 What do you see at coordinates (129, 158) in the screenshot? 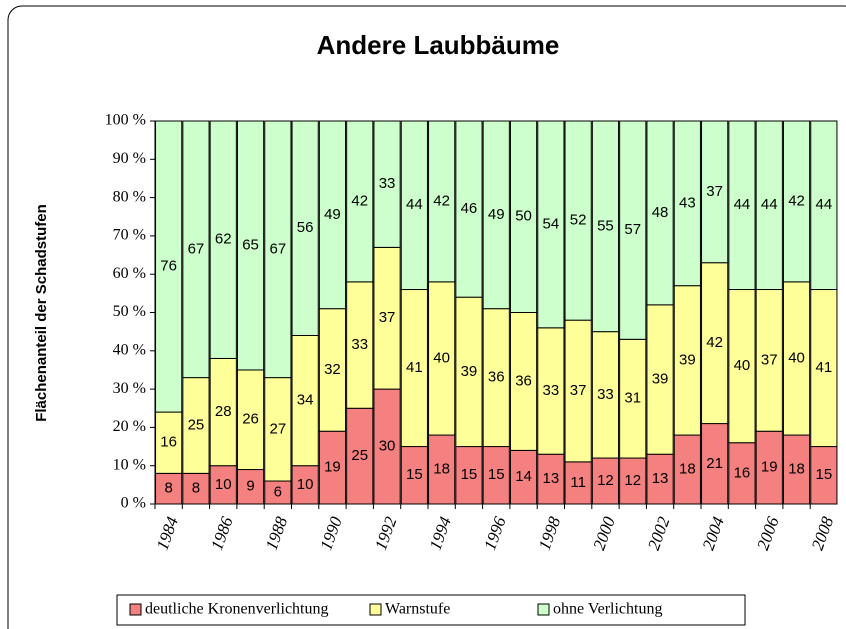
I see `y-tick-label: 90 %` at bounding box center [129, 158].